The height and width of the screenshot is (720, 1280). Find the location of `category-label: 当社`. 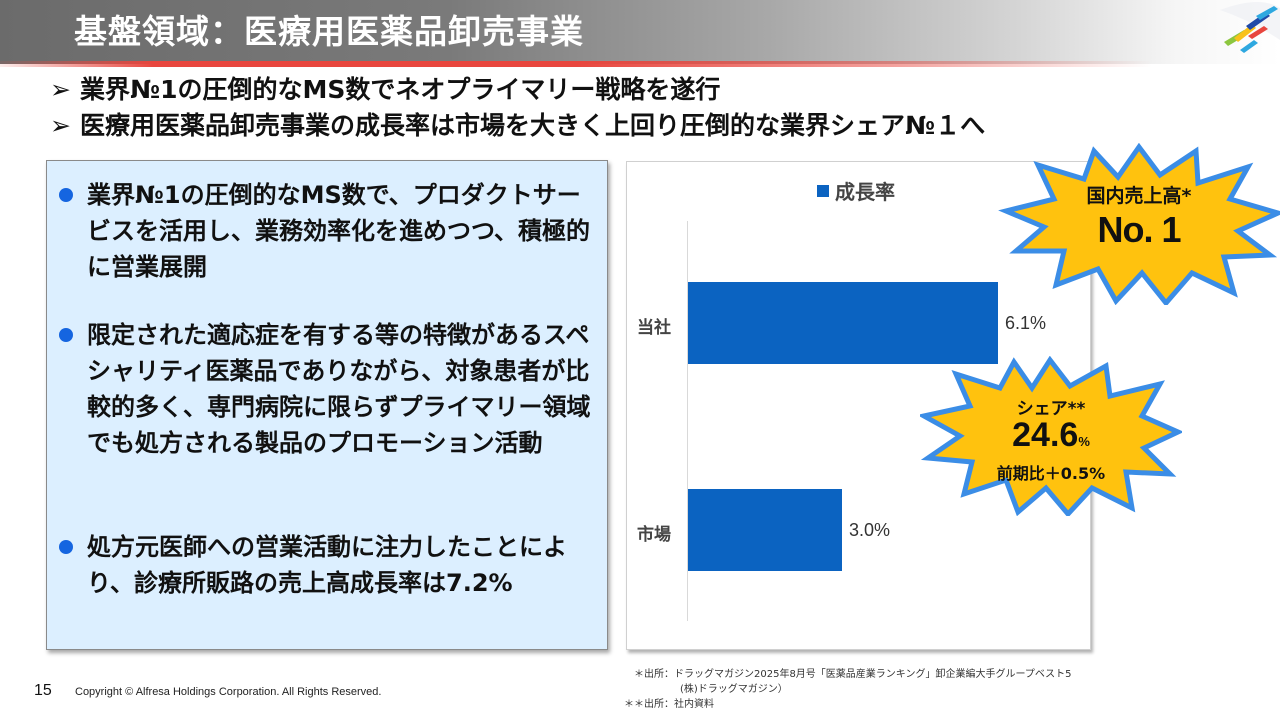

category-label: 当社 is located at coordinates (654, 328).